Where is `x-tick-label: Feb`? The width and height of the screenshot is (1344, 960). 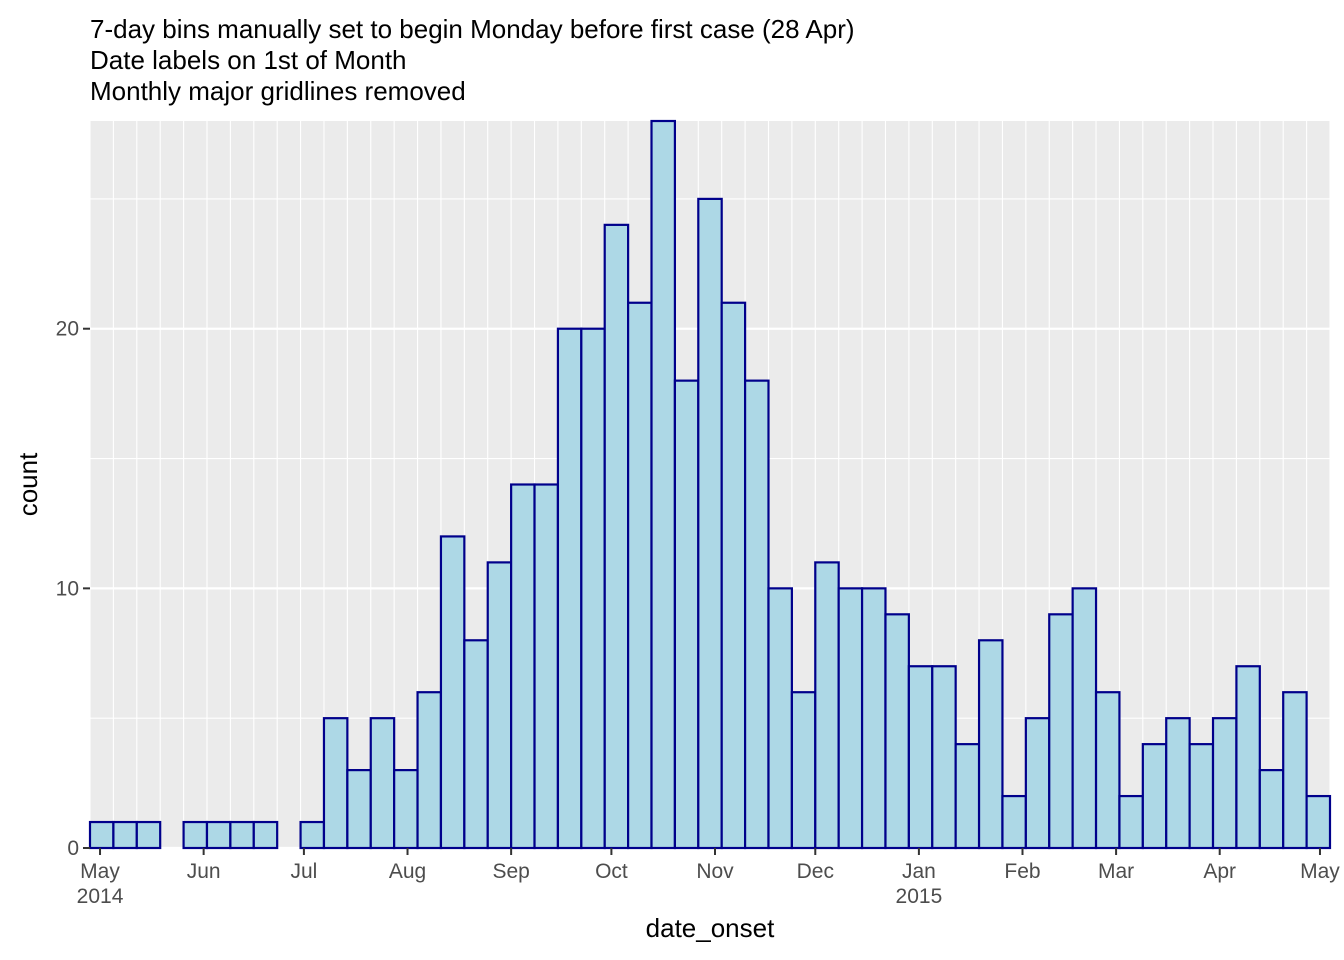
x-tick-label: Feb is located at coordinates (1022, 871).